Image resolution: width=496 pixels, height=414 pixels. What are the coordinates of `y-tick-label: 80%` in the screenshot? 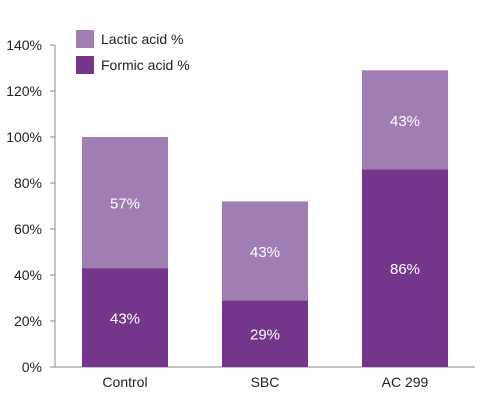 It's located at (28, 183).